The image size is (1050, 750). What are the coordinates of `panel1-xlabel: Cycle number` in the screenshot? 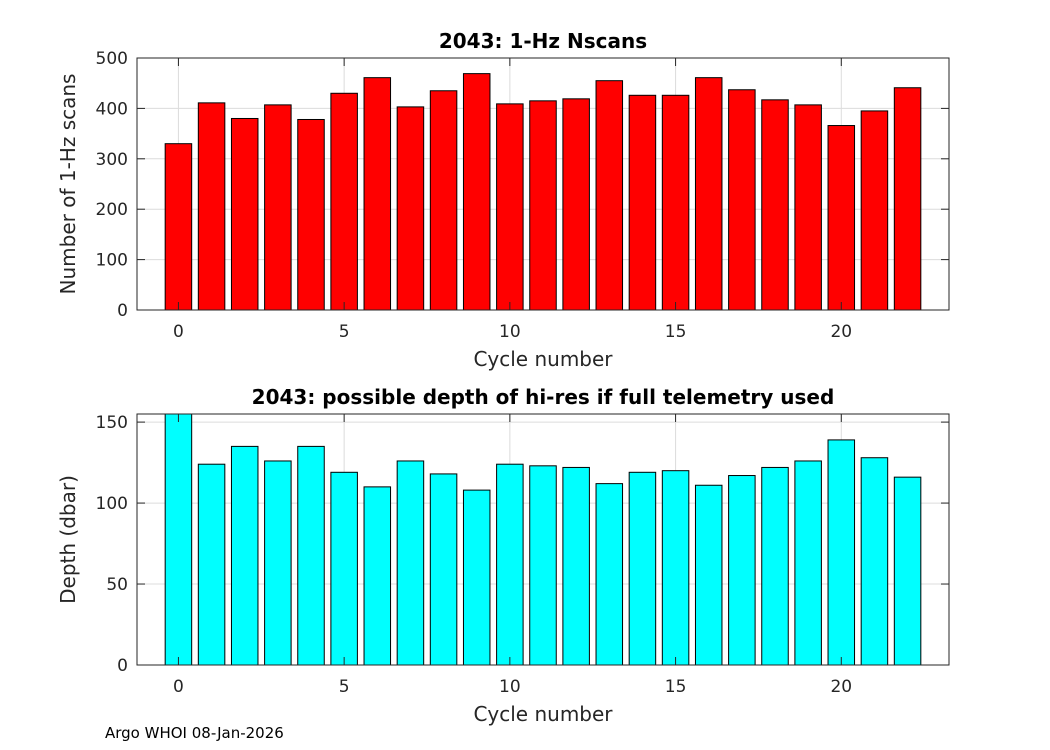 It's located at (543, 359).